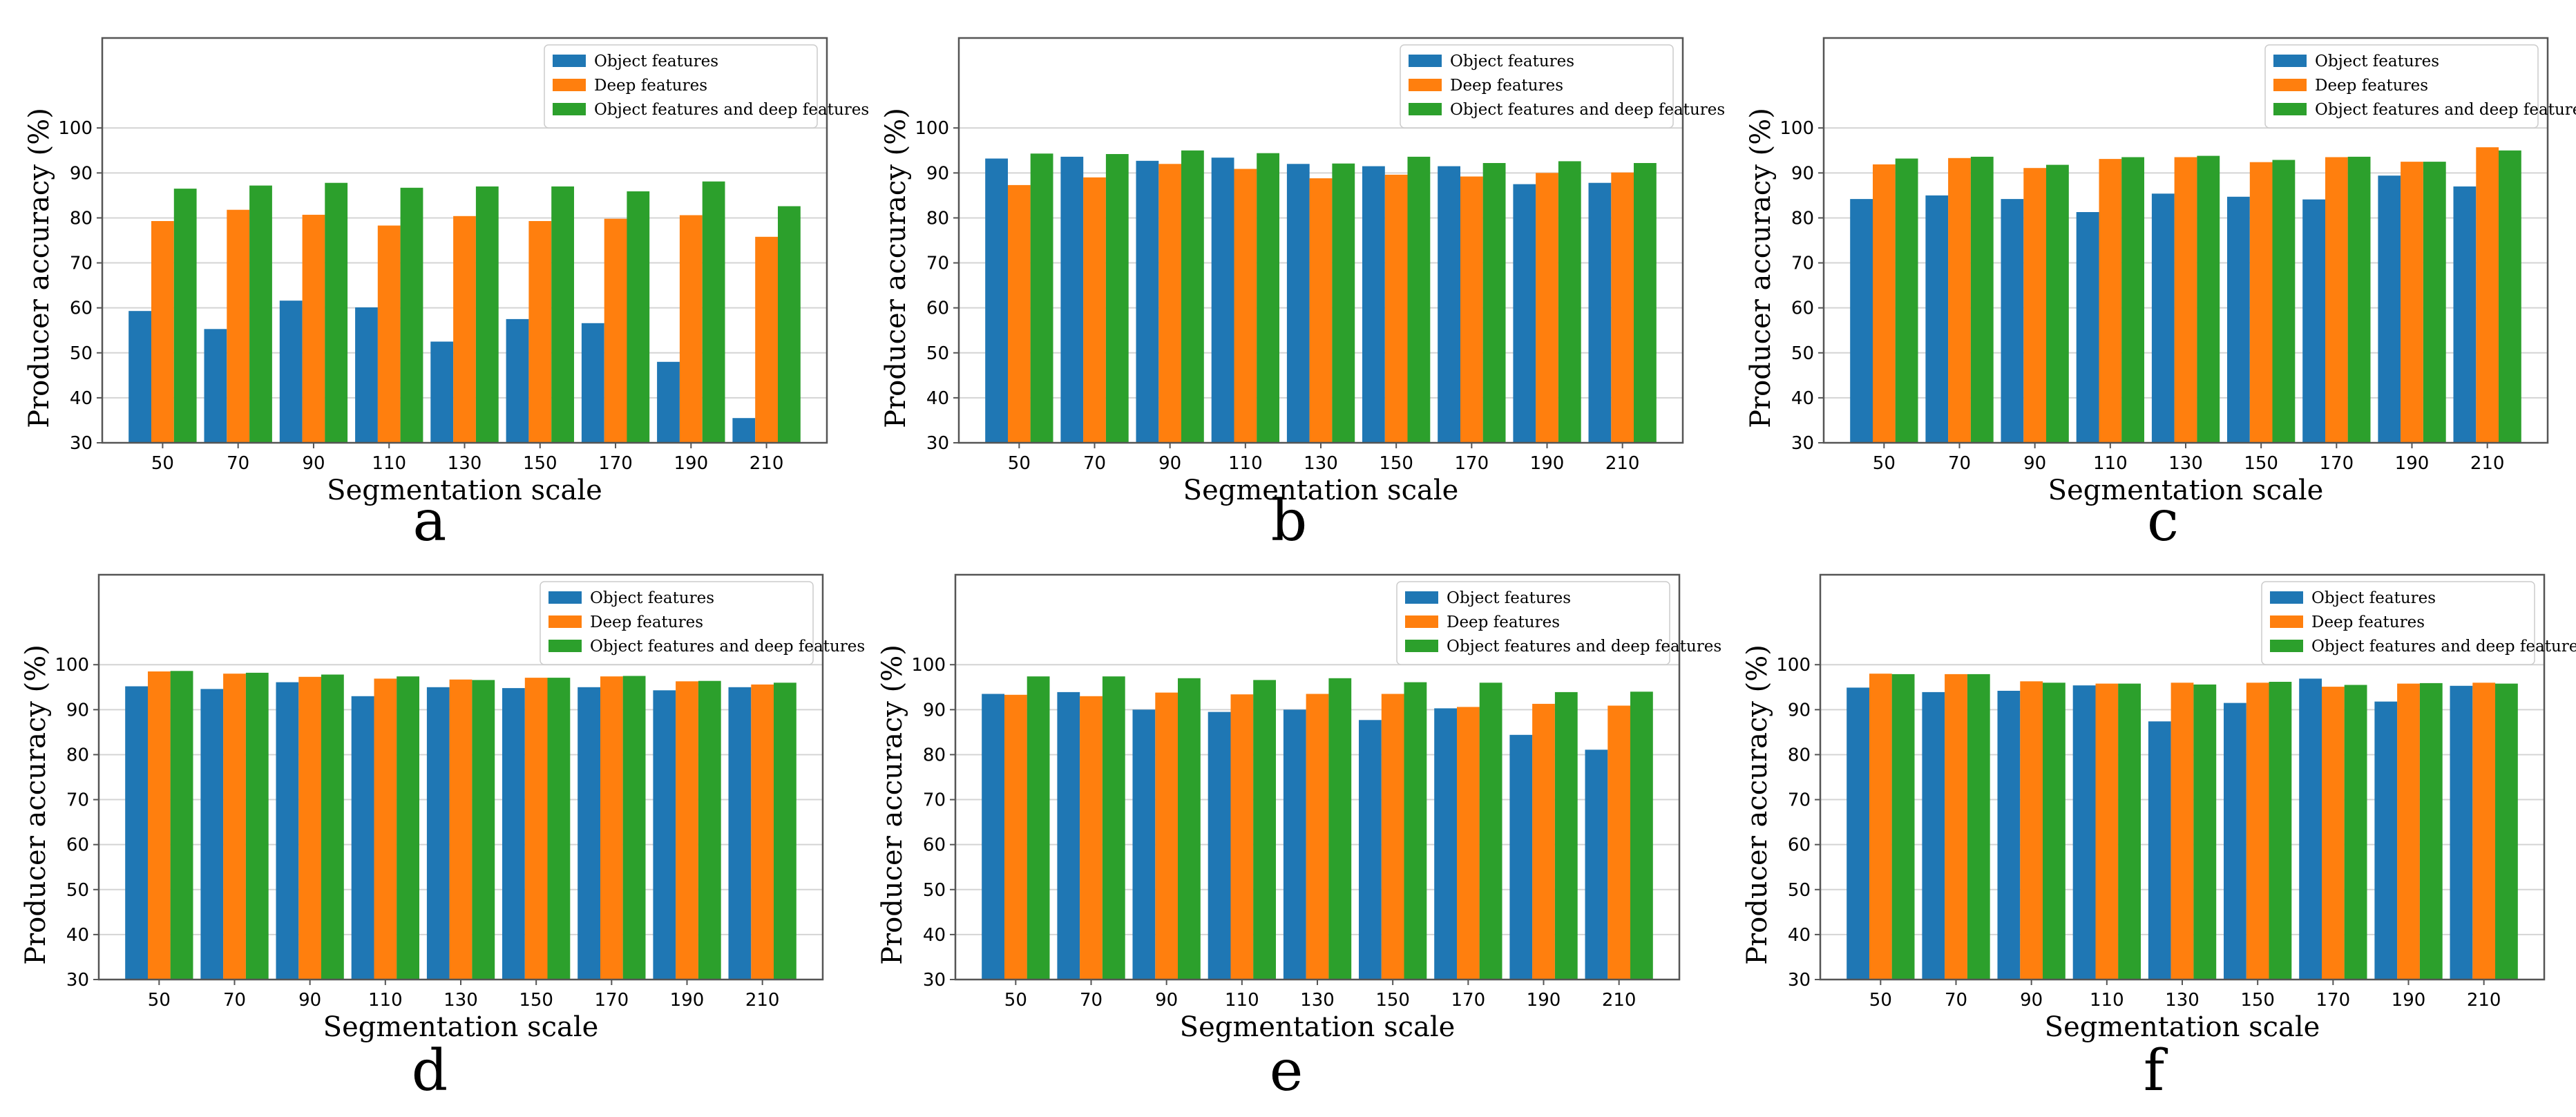  Describe the element at coordinates (2186, 491) in the screenshot. I see `x-axis-label: Segmentation scale` at that location.